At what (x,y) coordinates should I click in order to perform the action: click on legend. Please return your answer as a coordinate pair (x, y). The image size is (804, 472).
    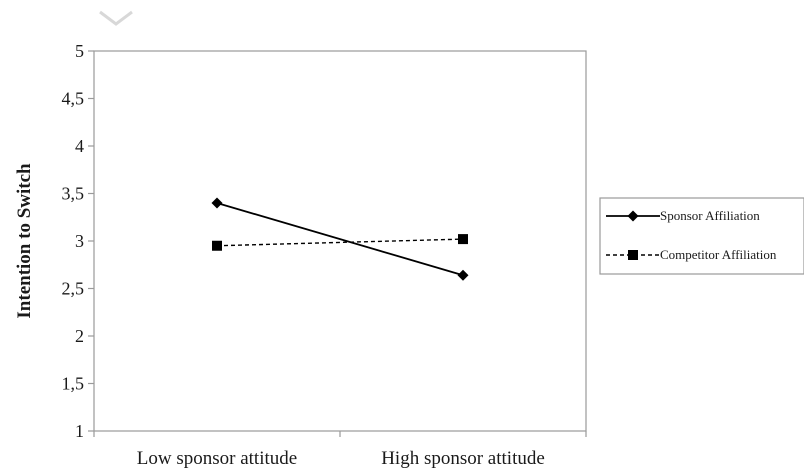
    Looking at the image, I should click on (701, 236).